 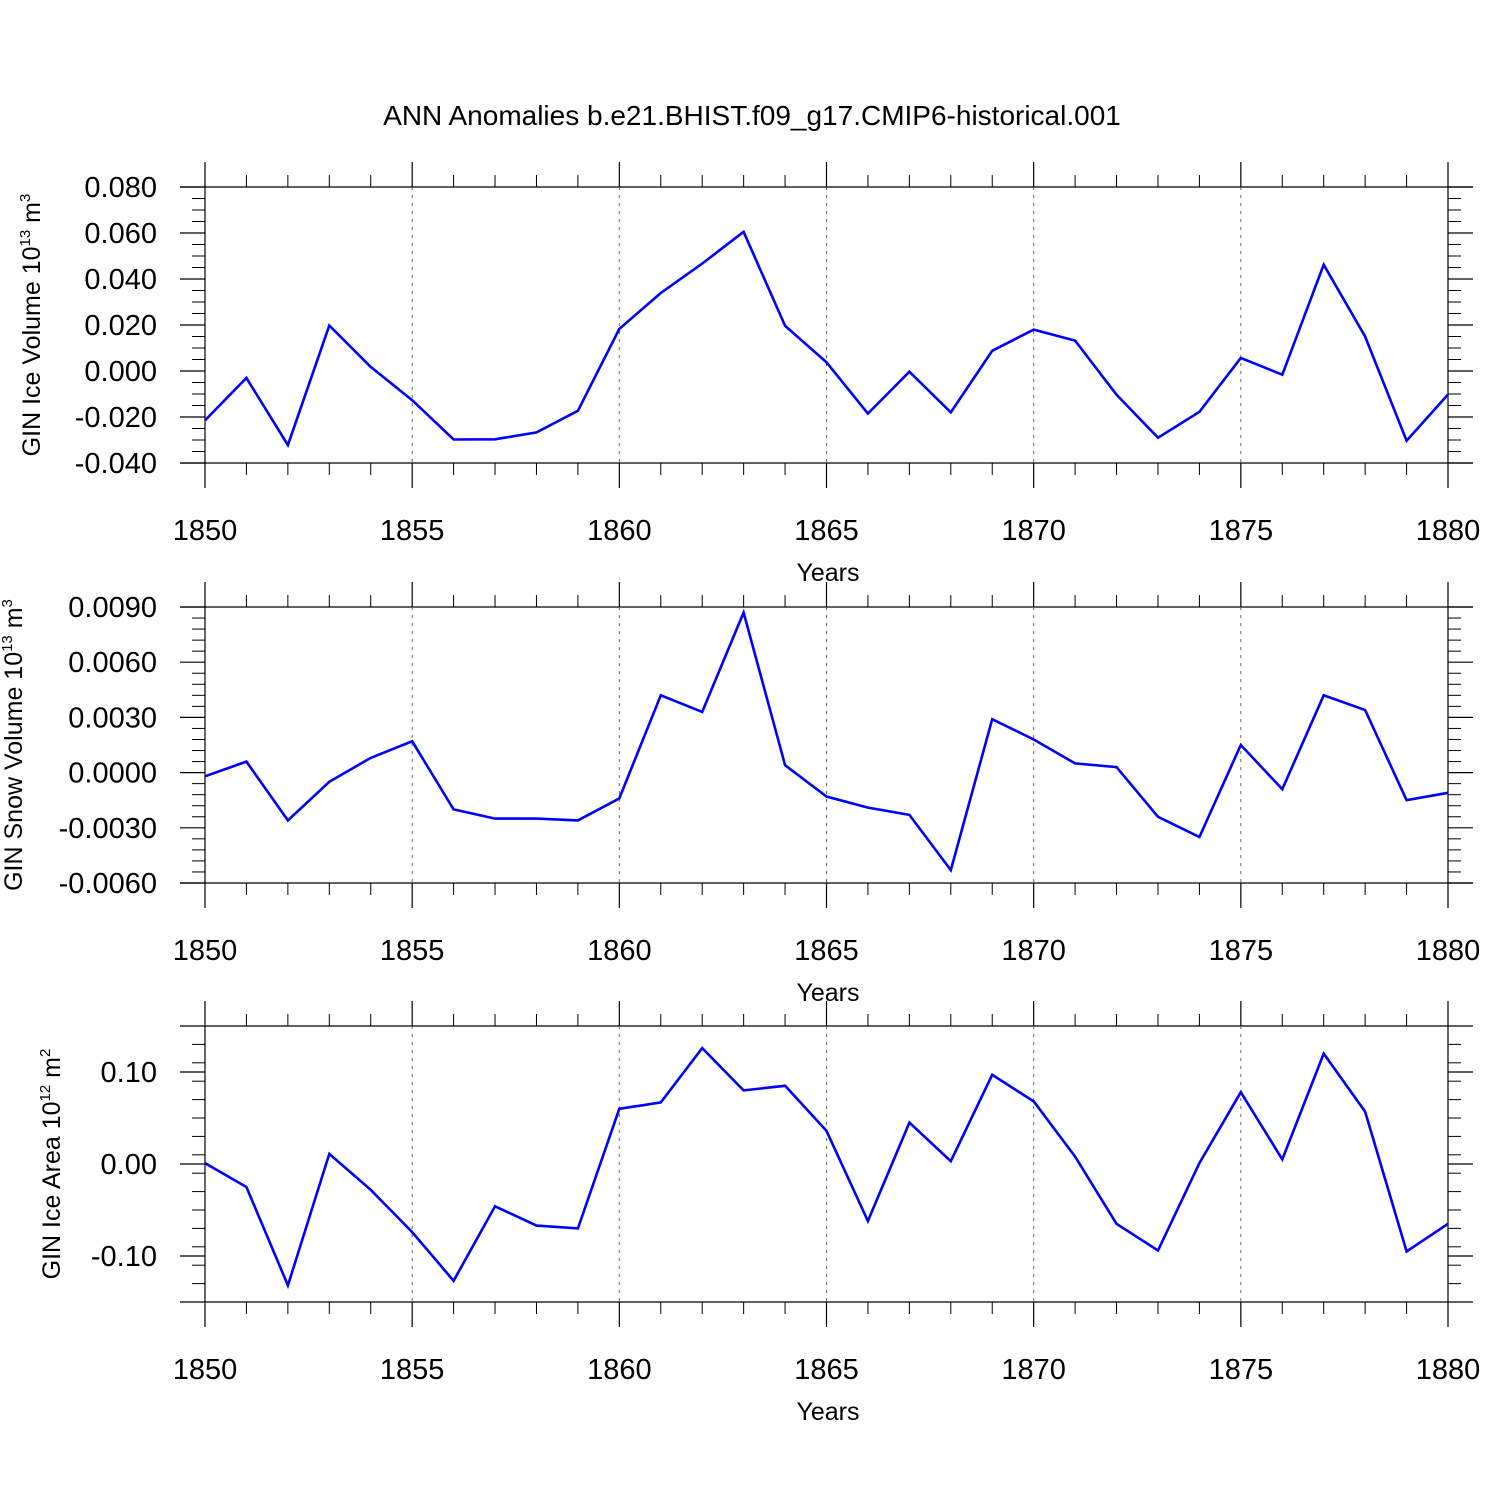 I want to click on y-tick-label: 0.00, so click(x=129, y=1165).